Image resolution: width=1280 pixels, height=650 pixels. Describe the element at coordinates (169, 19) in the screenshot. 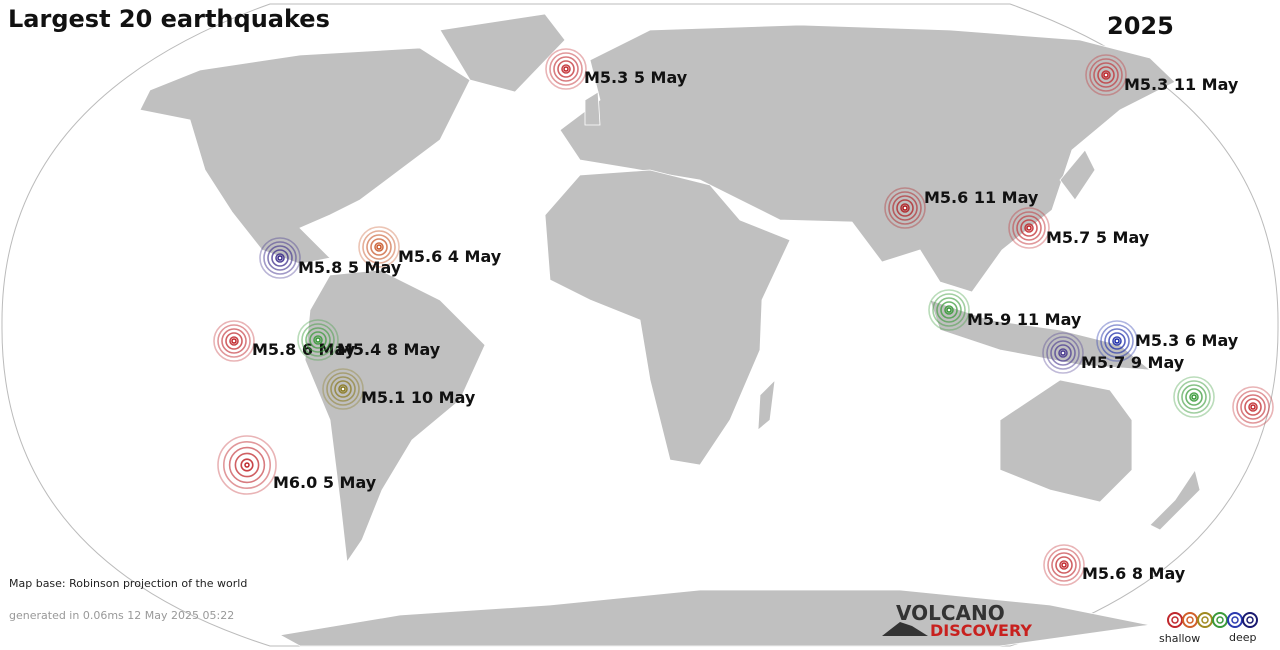

I see `title: Largest 20 earthquakes` at that location.